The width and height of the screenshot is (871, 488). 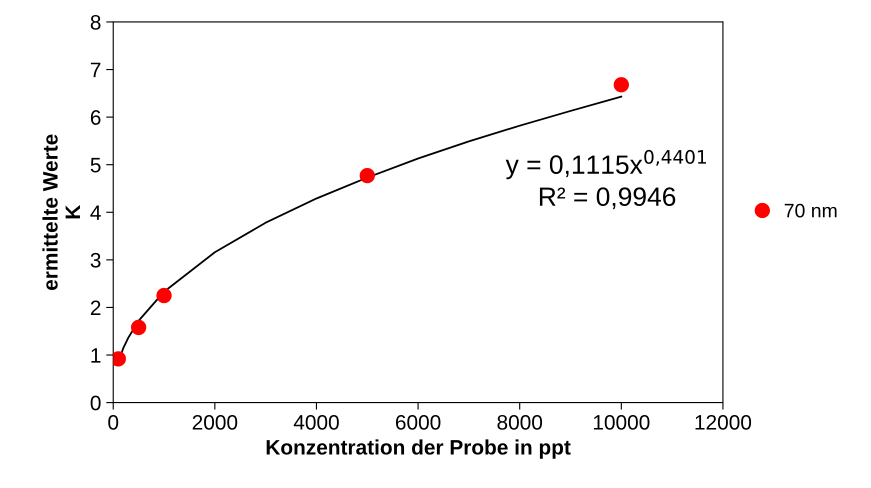 What do you see at coordinates (95, 403) in the screenshot?
I see `y-tick-label: 0` at bounding box center [95, 403].